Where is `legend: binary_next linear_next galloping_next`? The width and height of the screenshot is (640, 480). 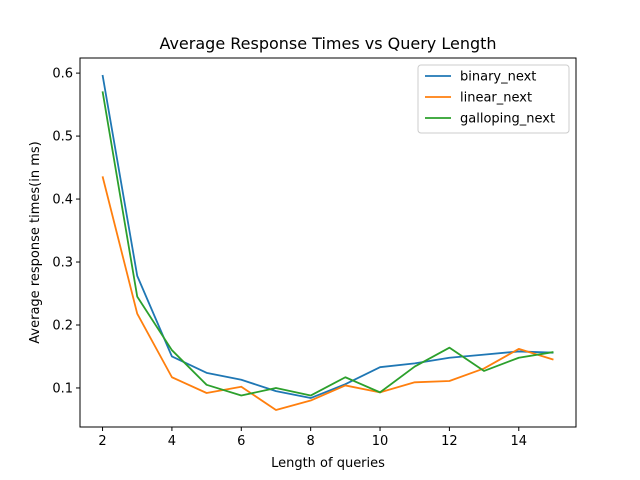 legend: binary_next linear_next galloping_next is located at coordinates (493, 99).